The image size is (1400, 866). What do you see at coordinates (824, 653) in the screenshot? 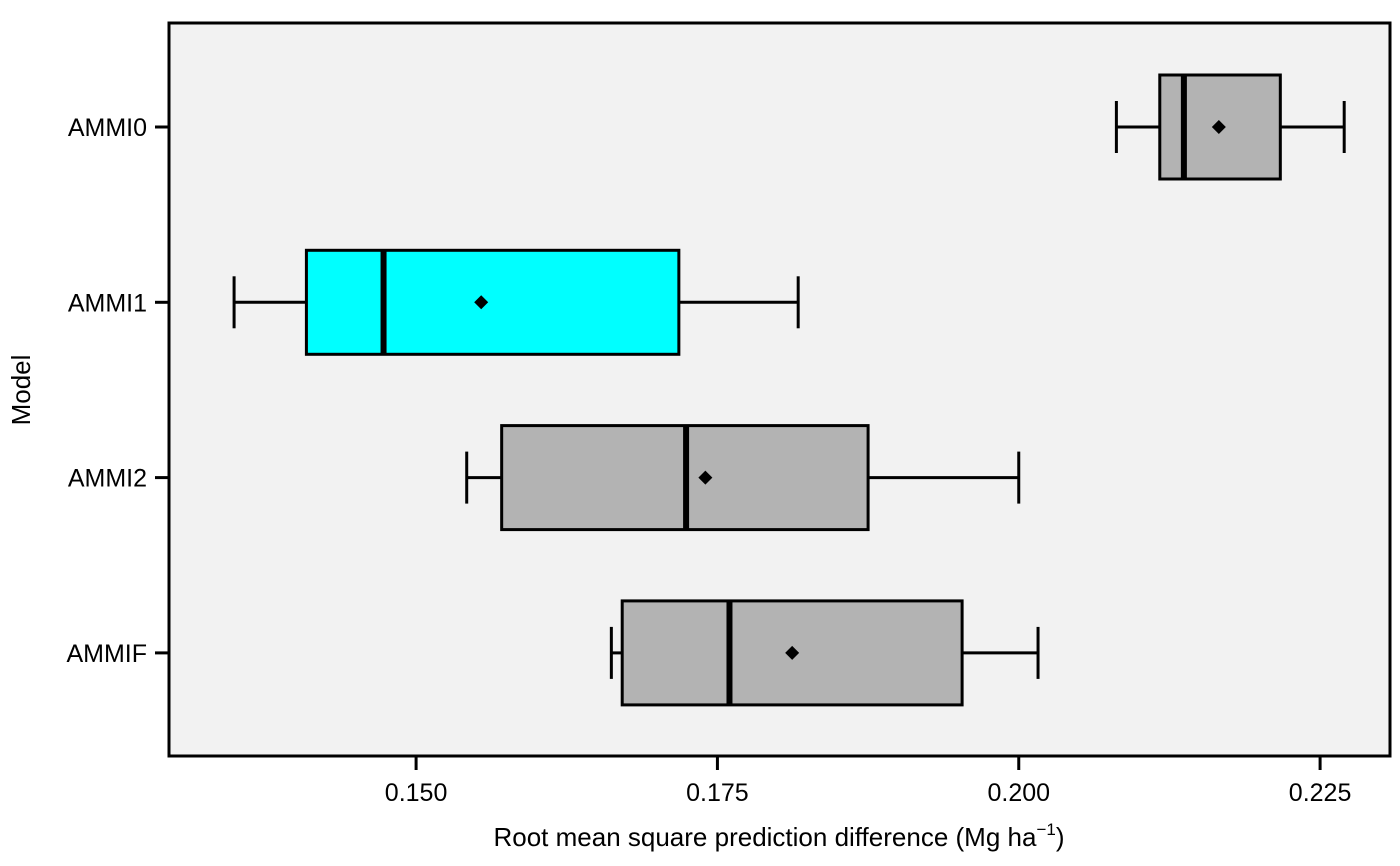
I see `box-ammif` at bounding box center [824, 653].